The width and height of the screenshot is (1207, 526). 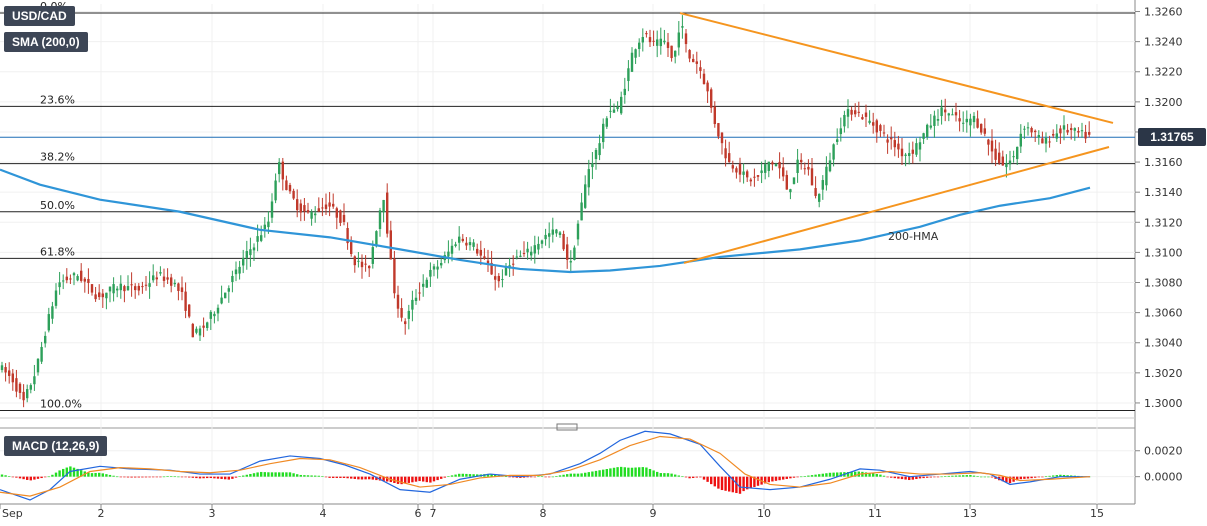 I want to click on x-tick-label: 15, so click(x=1097, y=513).